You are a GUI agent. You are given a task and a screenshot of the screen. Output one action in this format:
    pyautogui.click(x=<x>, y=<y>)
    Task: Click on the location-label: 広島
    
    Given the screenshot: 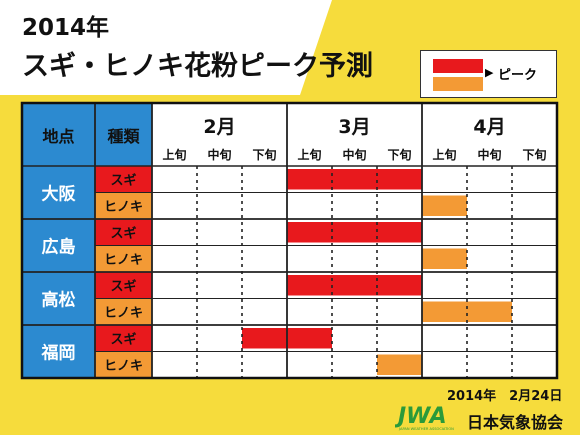 What is the action you would take?
    pyautogui.click(x=59, y=247)
    